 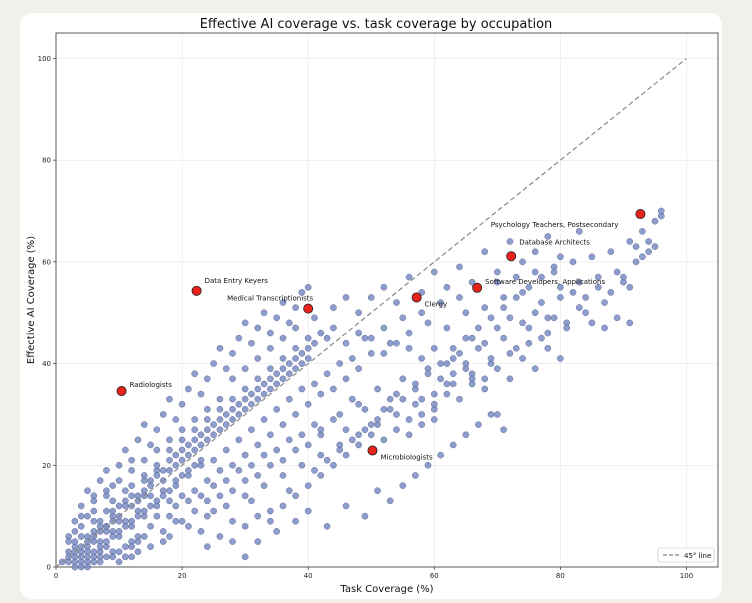 I want to click on x-axis-label: Task Coverage (%), so click(x=386, y=589).